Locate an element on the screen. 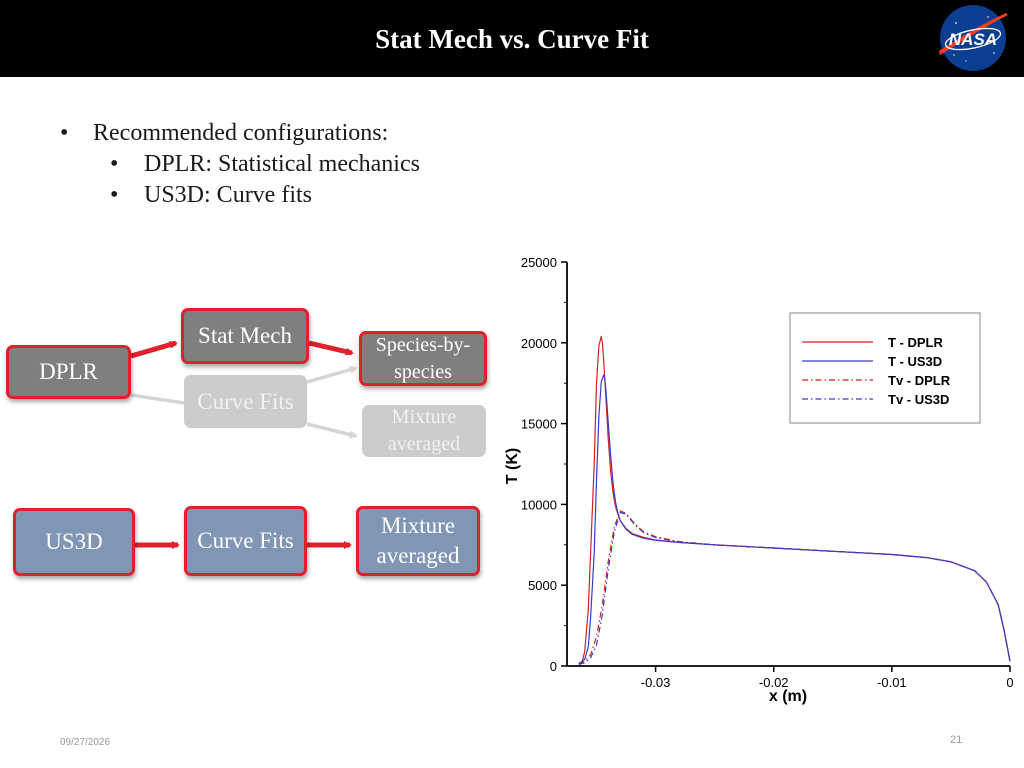 The width and height of the screenshot is (1024, 768). sub-bullet-text: US3D: Curve fits is located at coordinates (228, 195).